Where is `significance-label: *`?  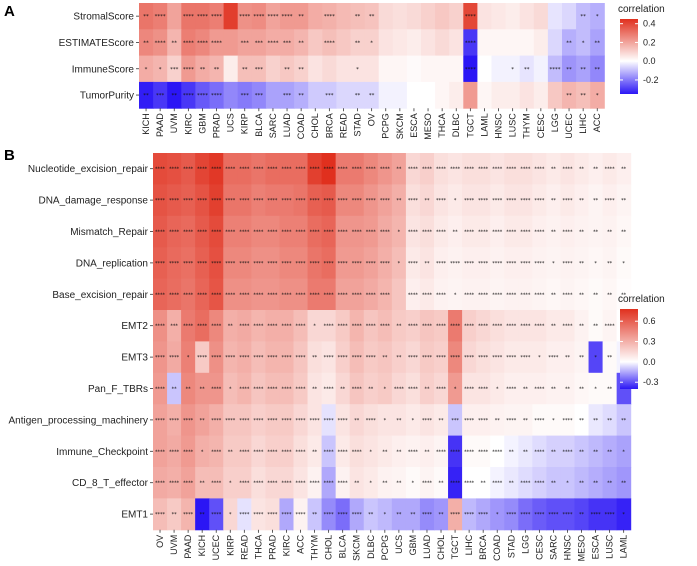 significance-label: * is located at coordinates (497, 515).